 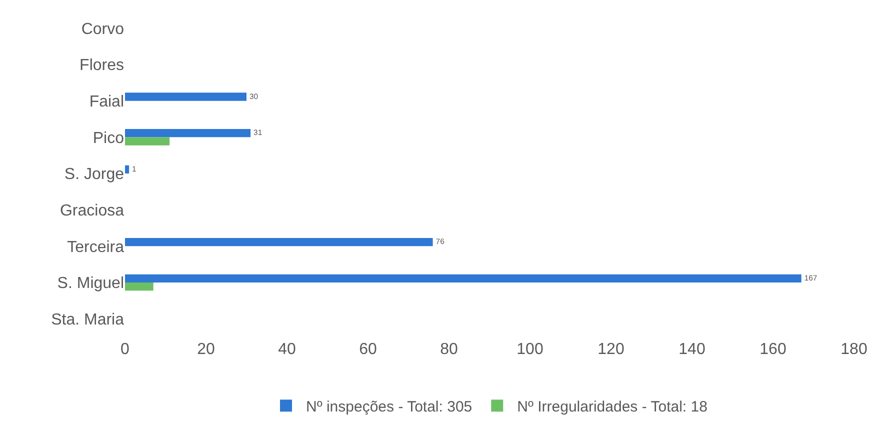 I want to click on y-tick-label: Terceira, so click(x=95, y=247).